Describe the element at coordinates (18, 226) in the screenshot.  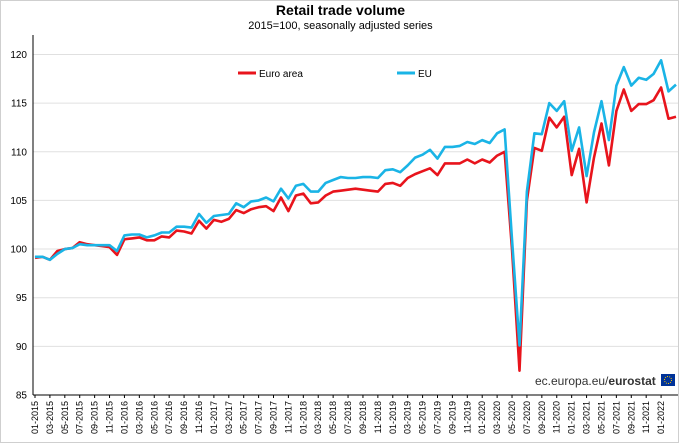
I see `y-tick-labels: 85 90 95 100 105 110 115 120` at that location.